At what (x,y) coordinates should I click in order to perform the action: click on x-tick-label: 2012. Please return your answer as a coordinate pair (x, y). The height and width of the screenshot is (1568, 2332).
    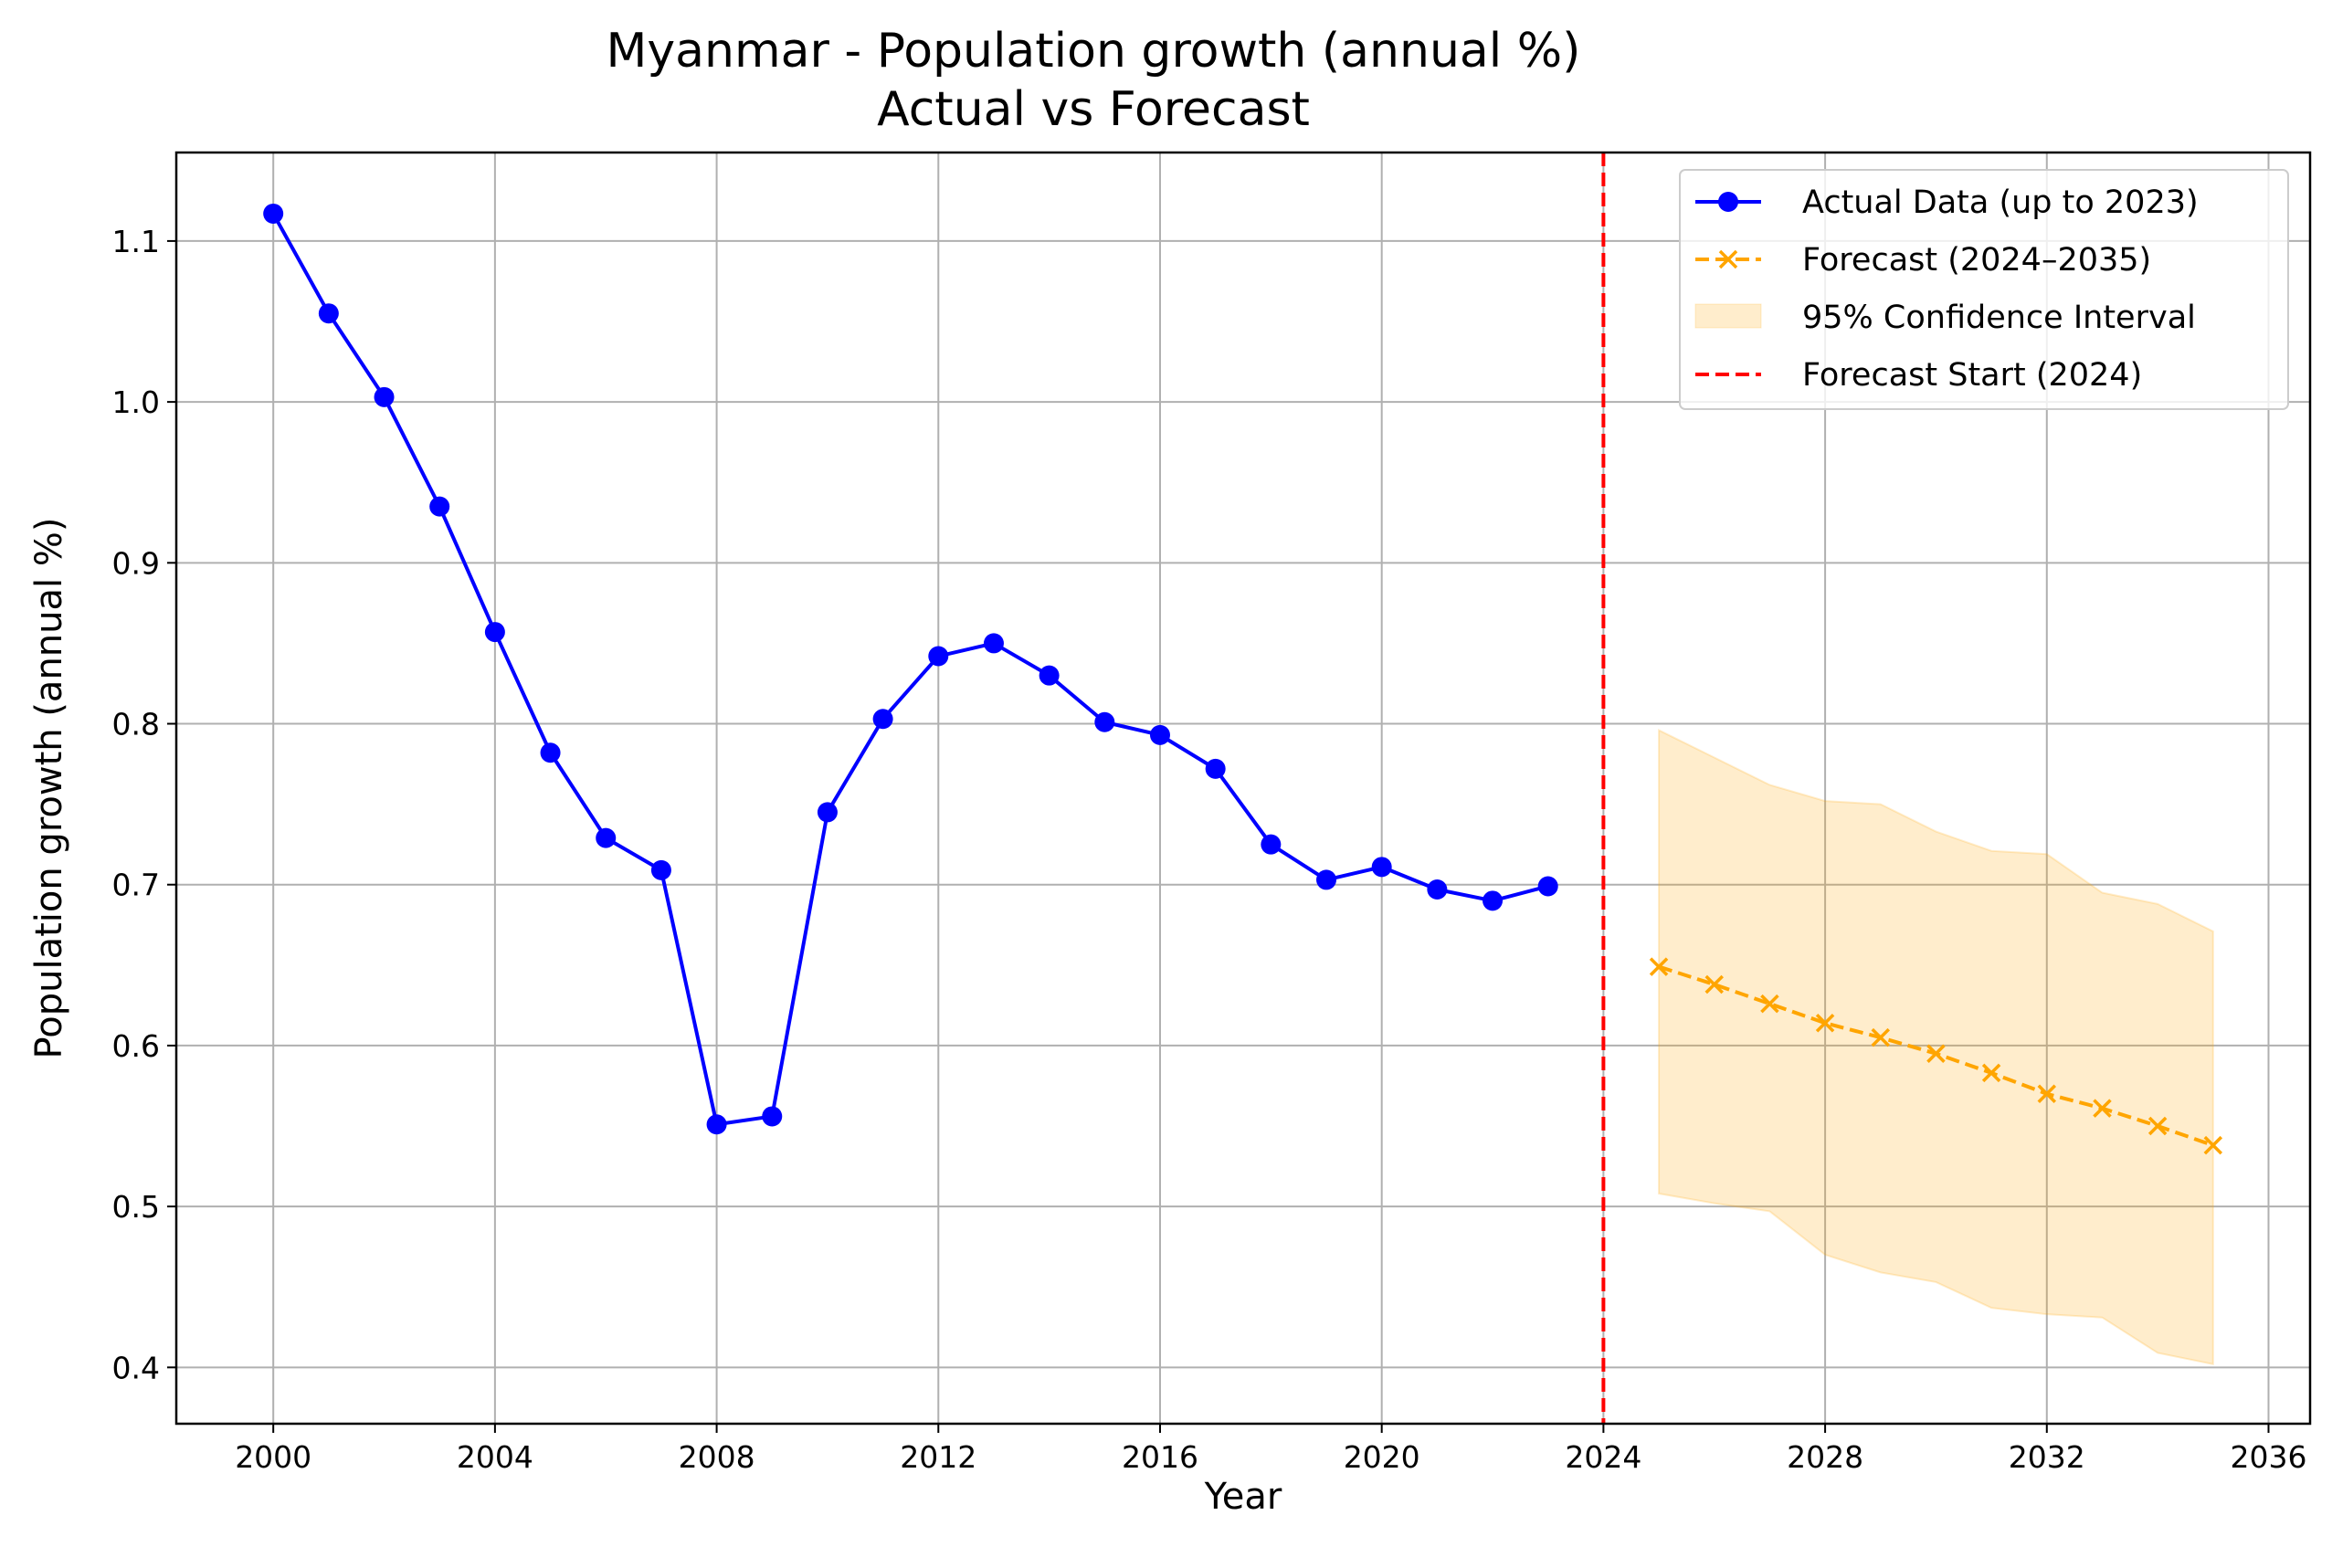
    Looking at the image, I should click on (938, 1457).